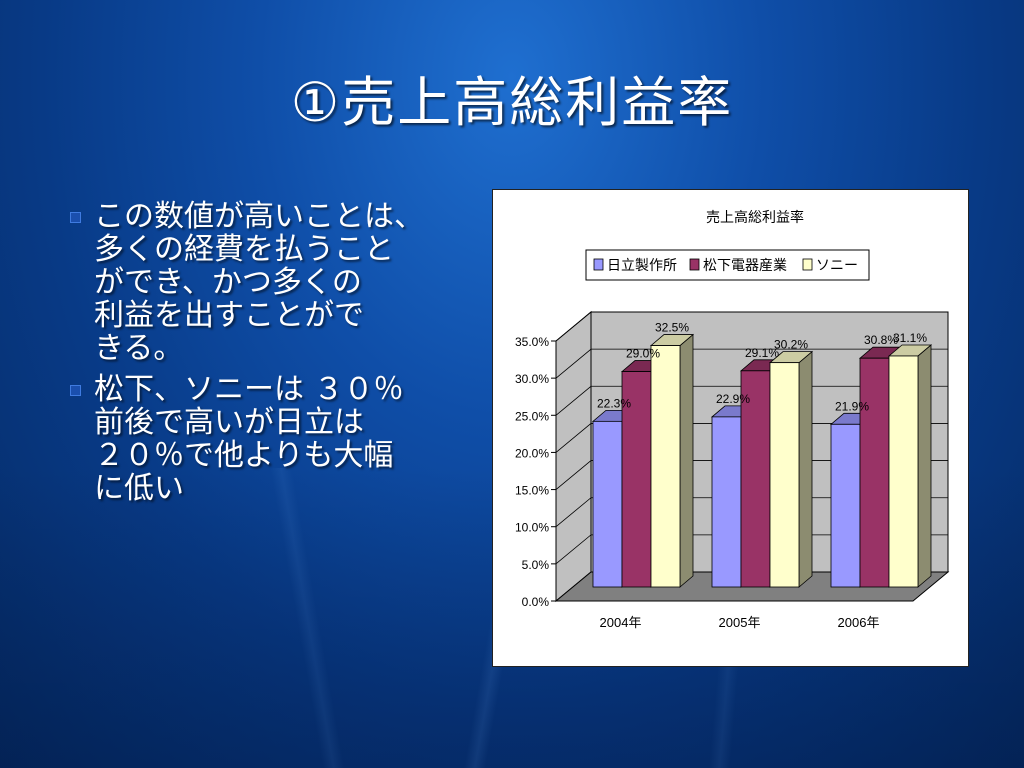 The height and width of the screenshot is (768, 1024). I want to click on chart-gridlines, so click(751, 438).